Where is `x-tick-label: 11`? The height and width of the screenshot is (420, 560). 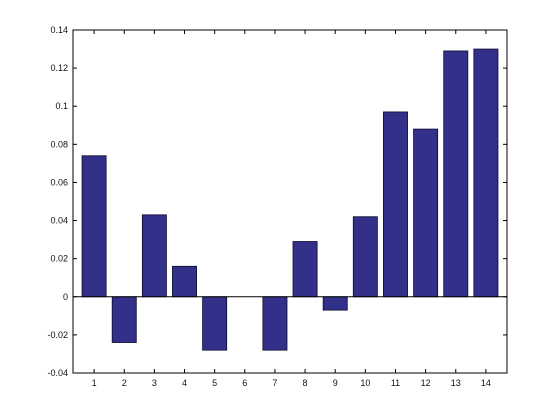
x-tick-label: 11 is located at coordinates (395, 383).